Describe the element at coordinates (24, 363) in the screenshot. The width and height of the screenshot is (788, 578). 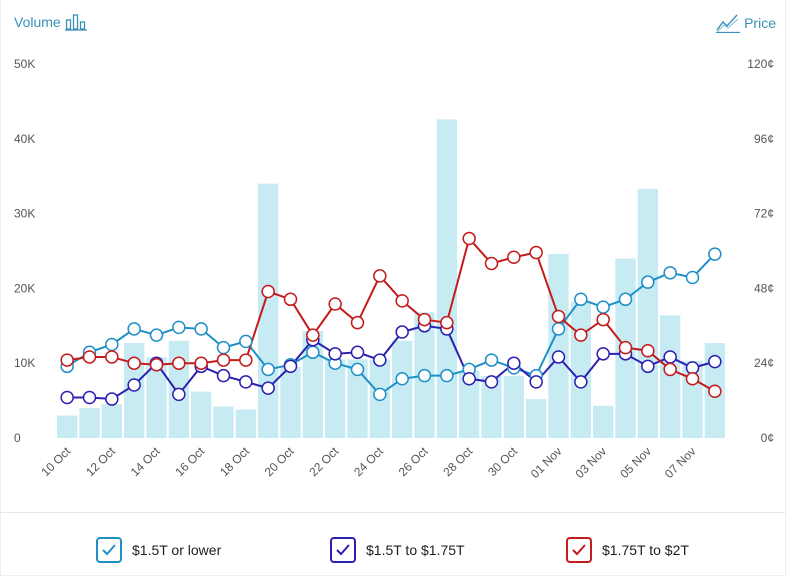
I see `volume-tick-label: 10K` at that location.